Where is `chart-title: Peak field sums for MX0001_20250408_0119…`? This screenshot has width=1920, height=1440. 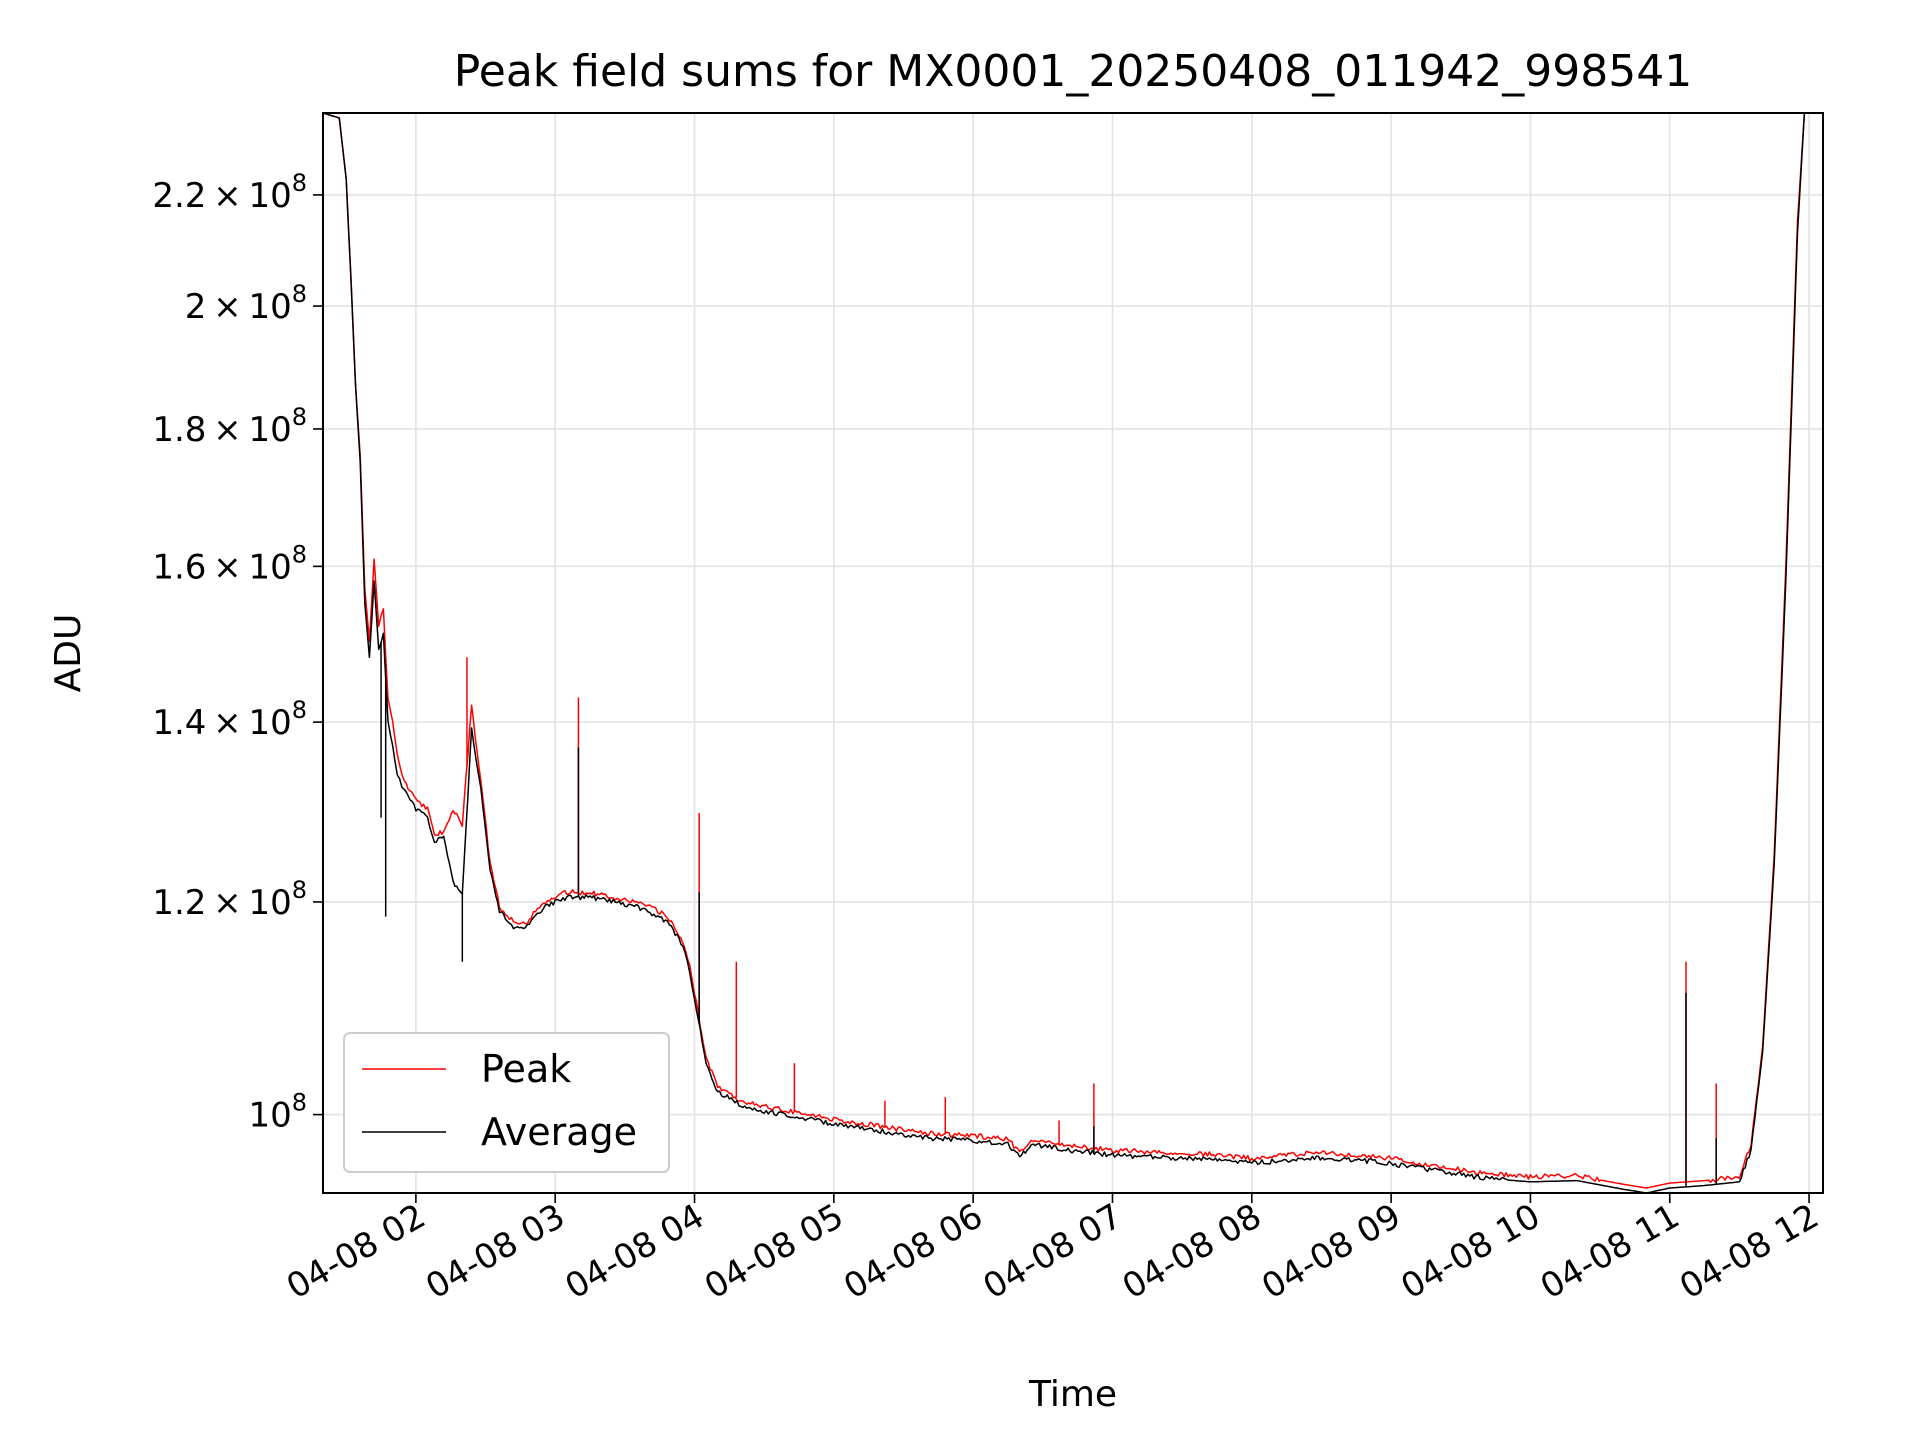 chart-title: Peak field sums for MX0001_20250408_0119… is located at coordinates (1073, 71).